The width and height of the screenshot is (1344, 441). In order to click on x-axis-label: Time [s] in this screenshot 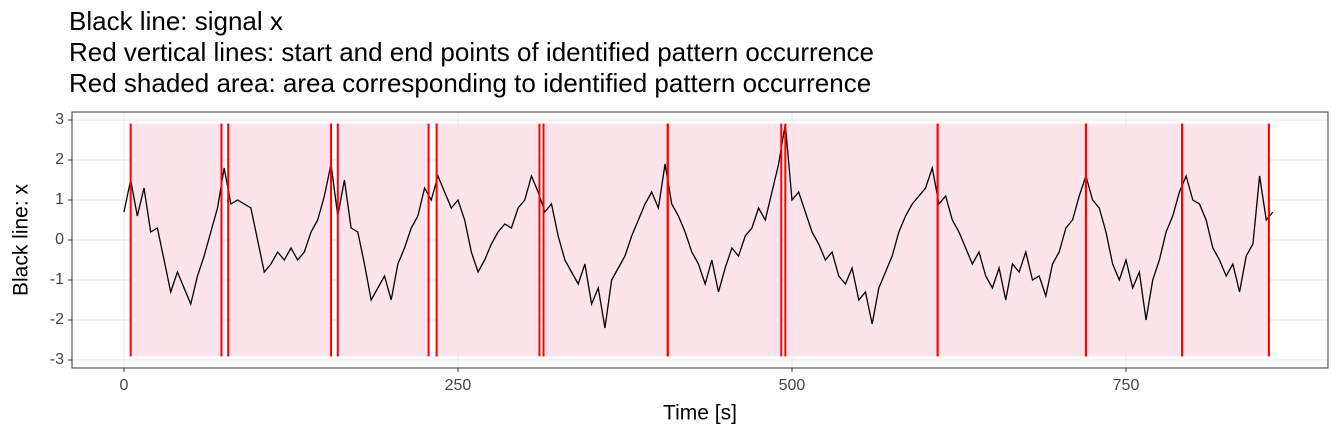, I will do `click(700, 413)`.